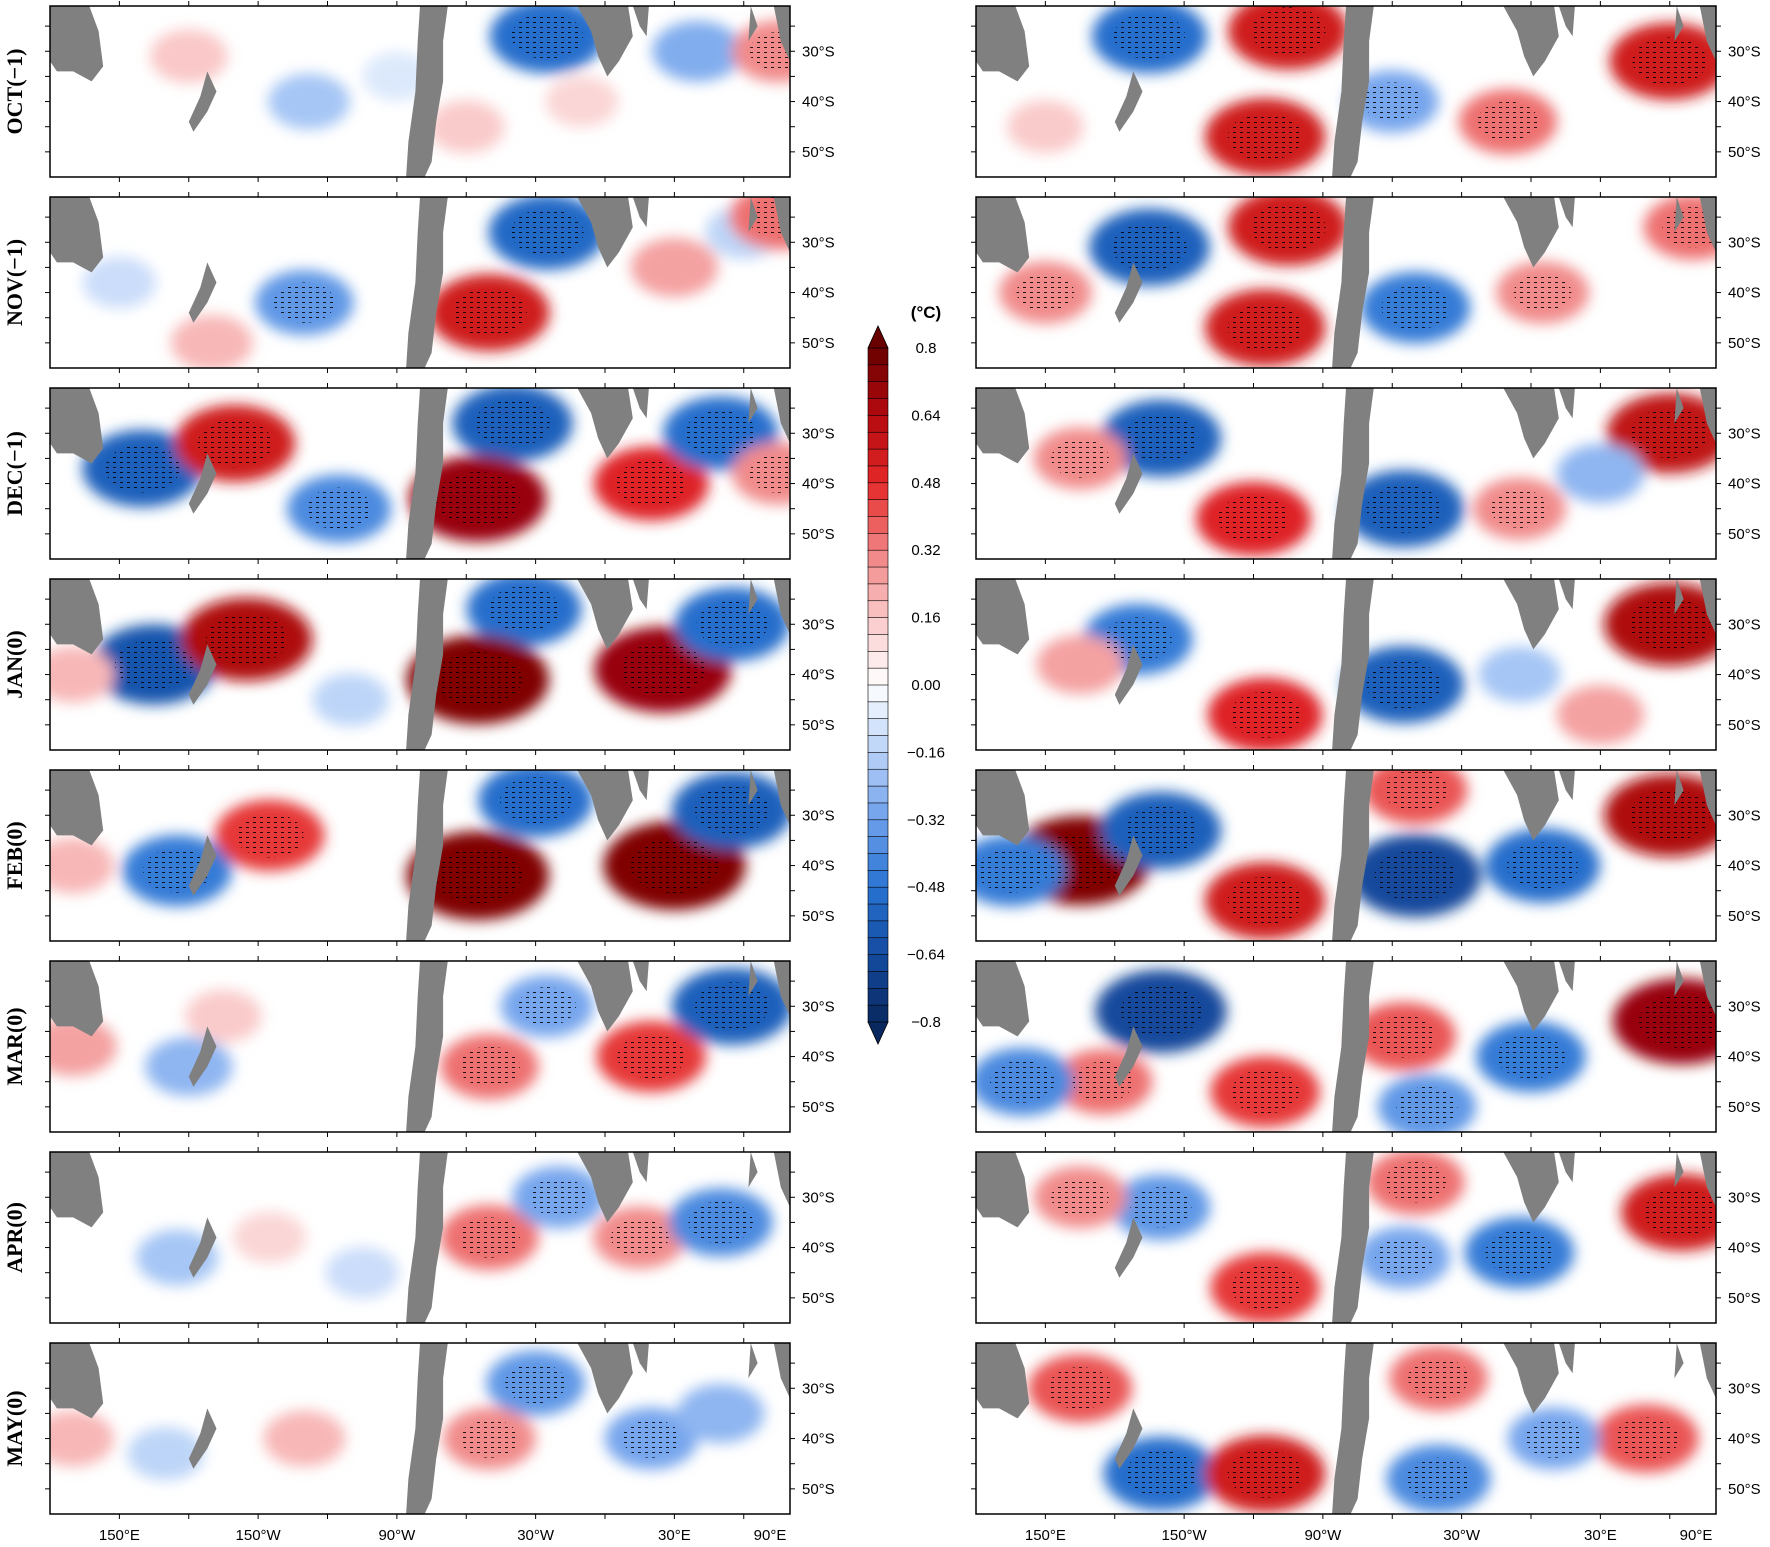 This screenshot has height=1547, width=1770. I want to click on colorbar-tick-label: −0.8, so click(926, 1022).